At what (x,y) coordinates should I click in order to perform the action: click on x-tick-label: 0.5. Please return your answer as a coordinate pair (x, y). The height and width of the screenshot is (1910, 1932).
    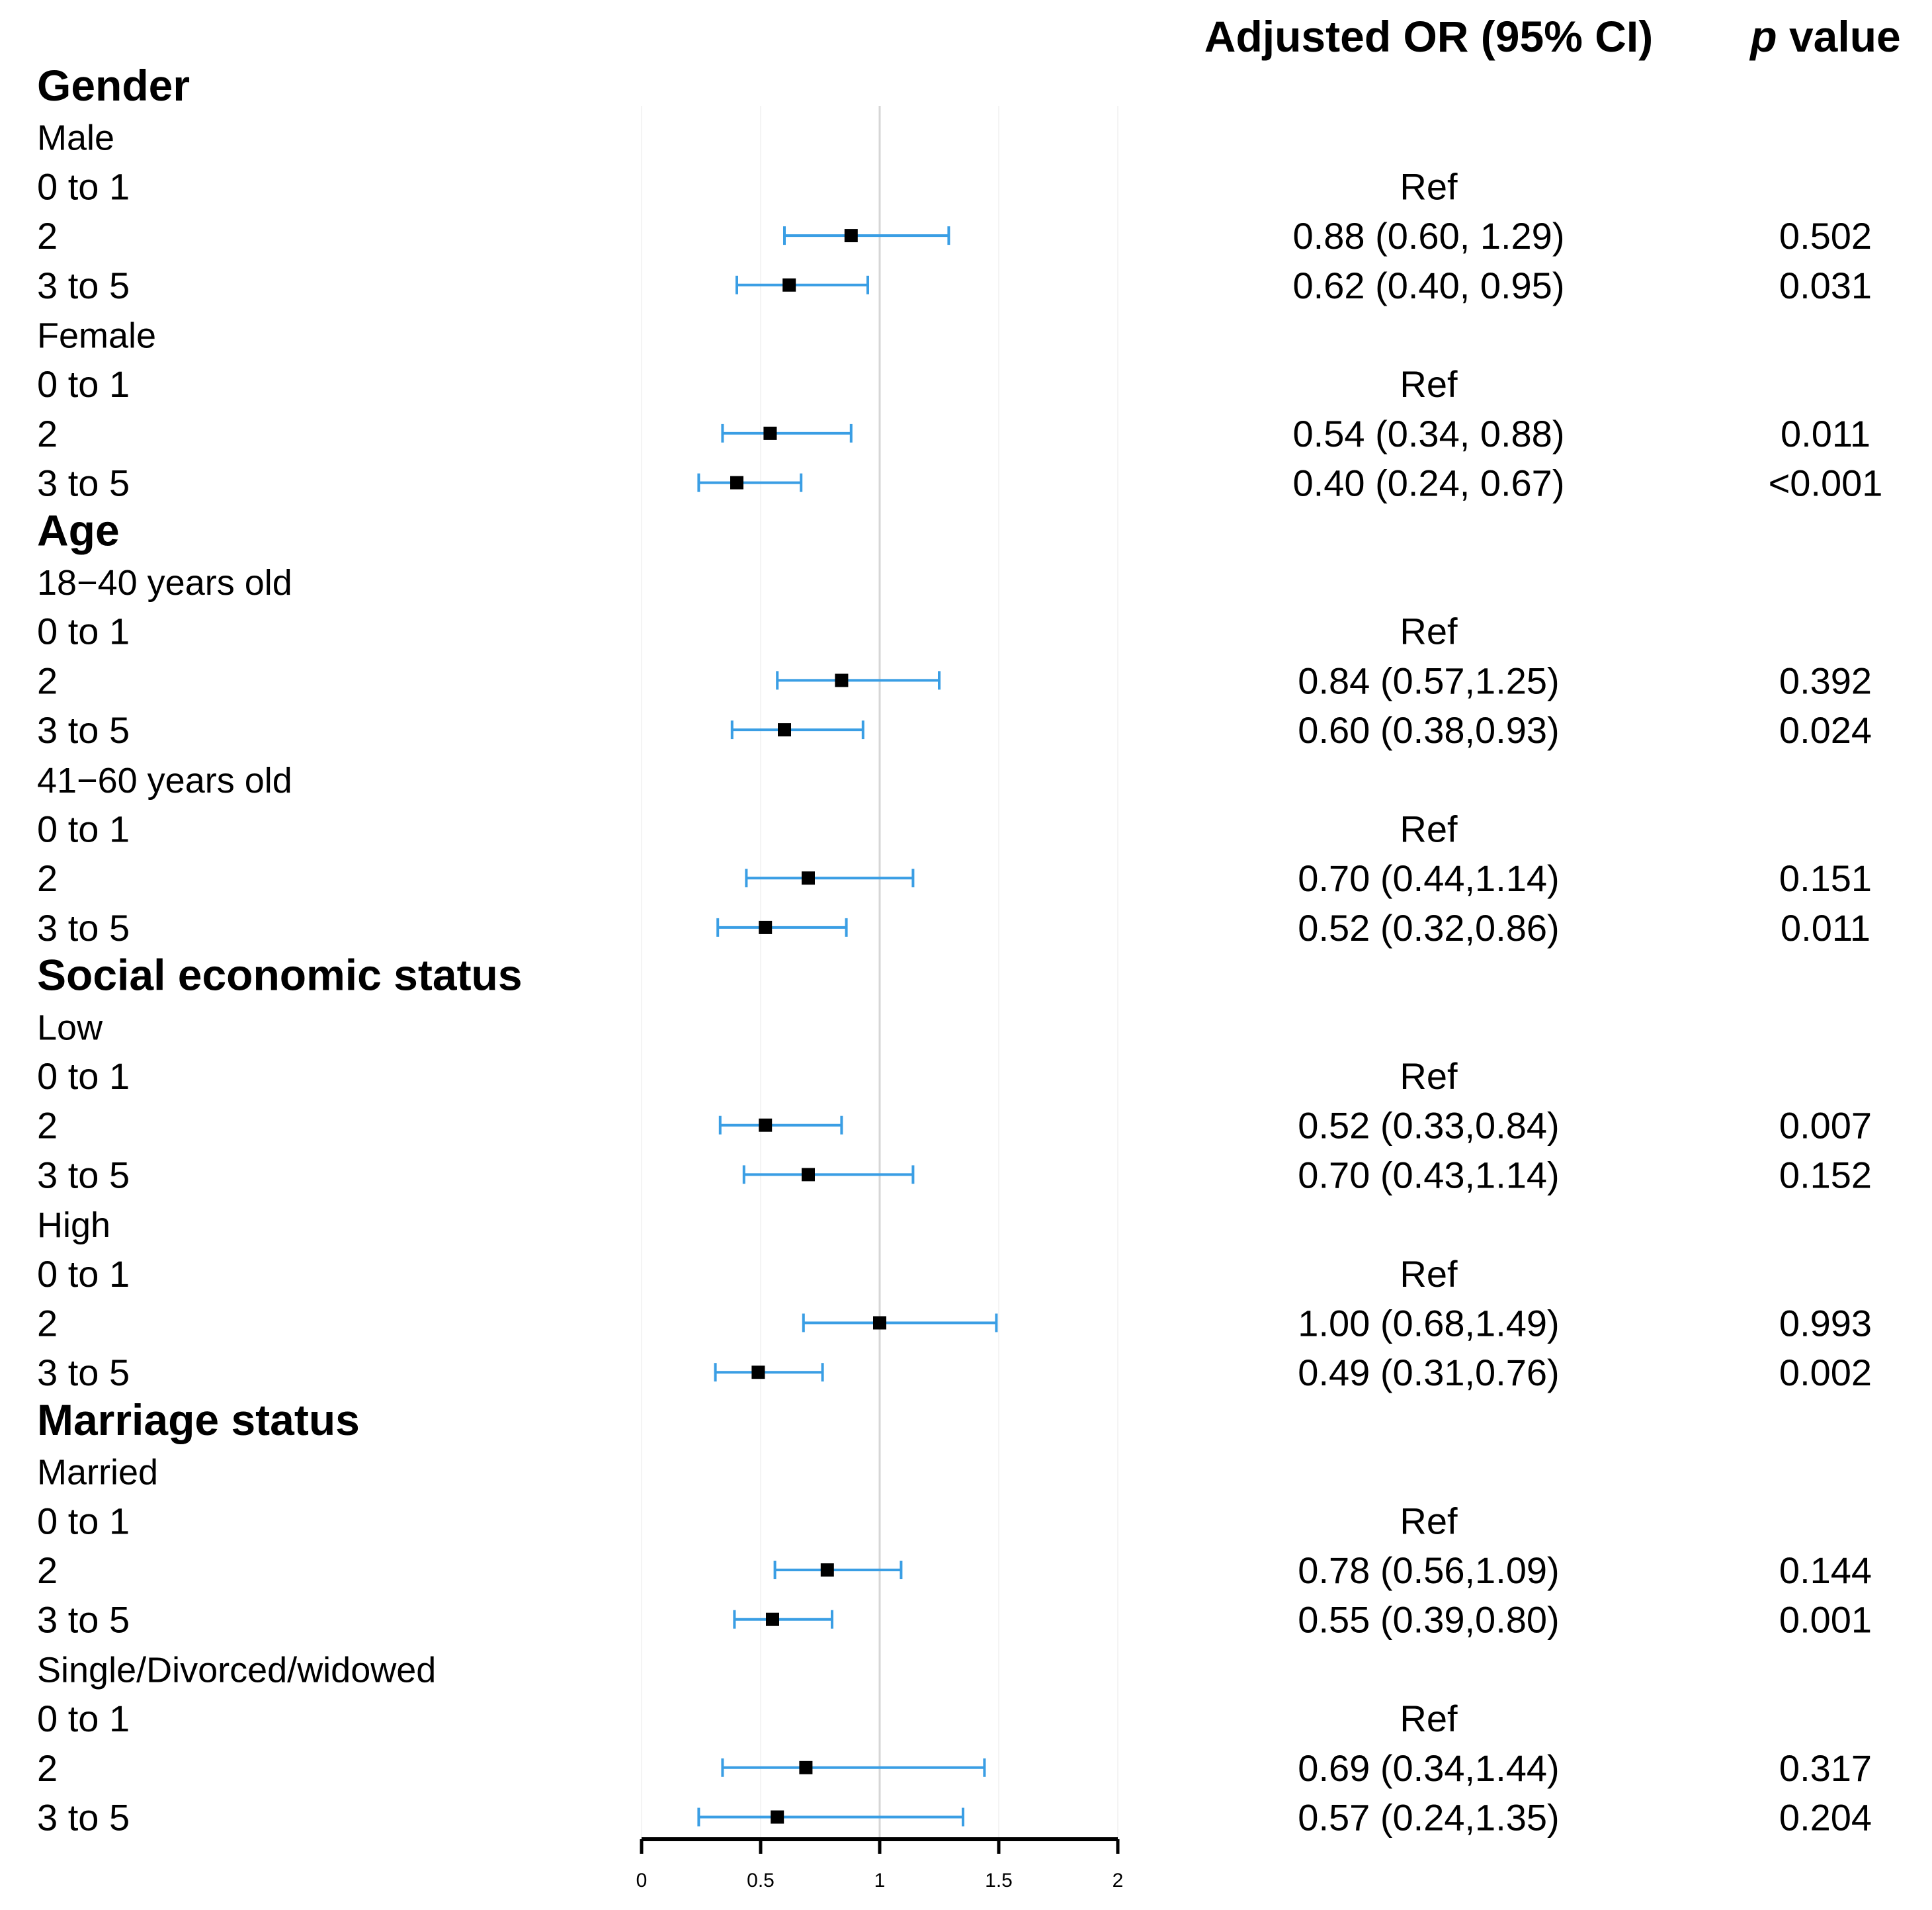
    Looking at the image, I should click on (761, 1881).